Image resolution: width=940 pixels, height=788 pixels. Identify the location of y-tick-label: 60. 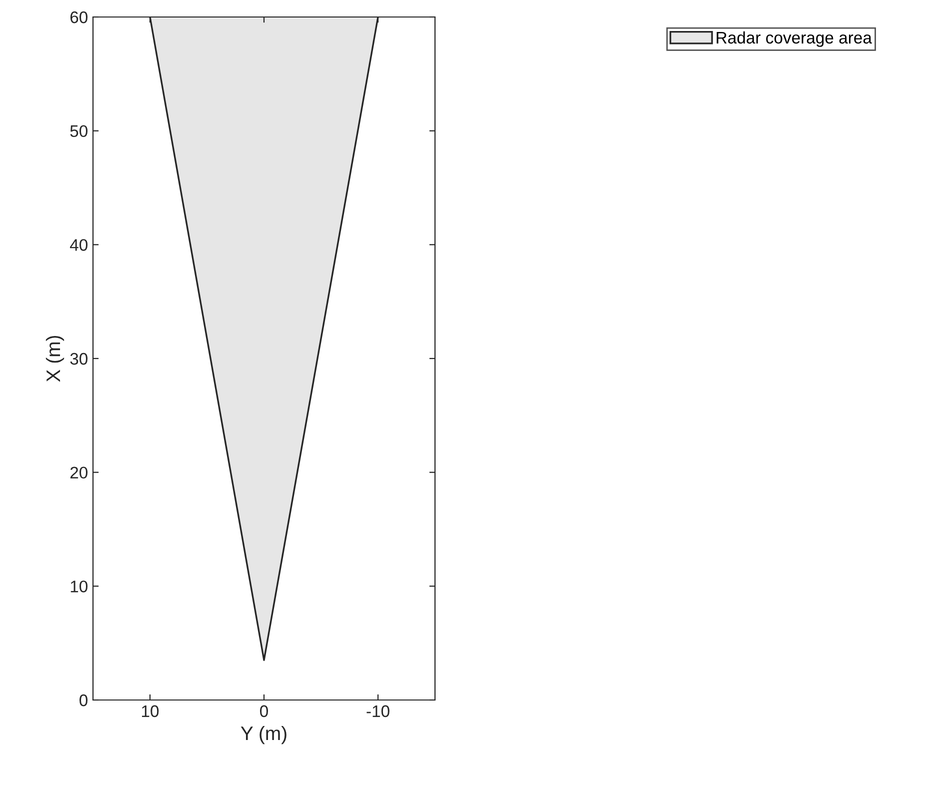
(79, 17).